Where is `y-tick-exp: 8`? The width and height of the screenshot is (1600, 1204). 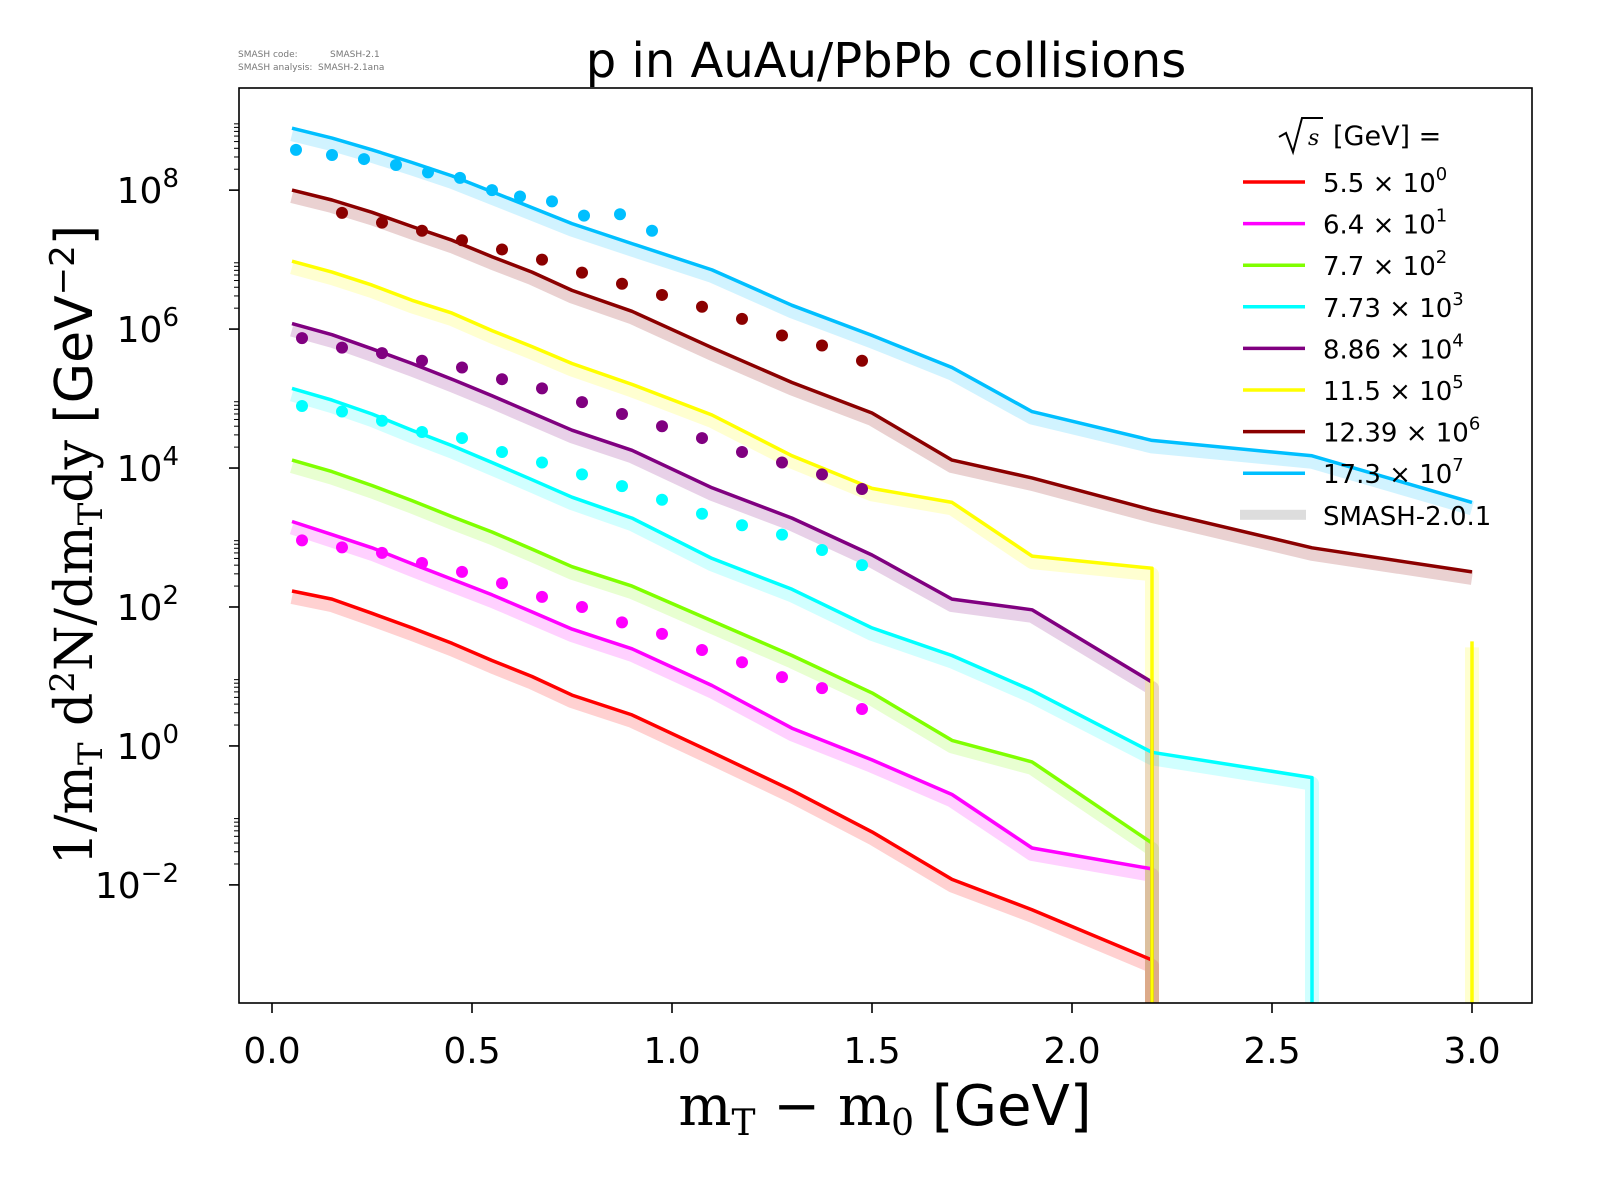 y-tick-exp: 8 is located at coordinates (170, 179).